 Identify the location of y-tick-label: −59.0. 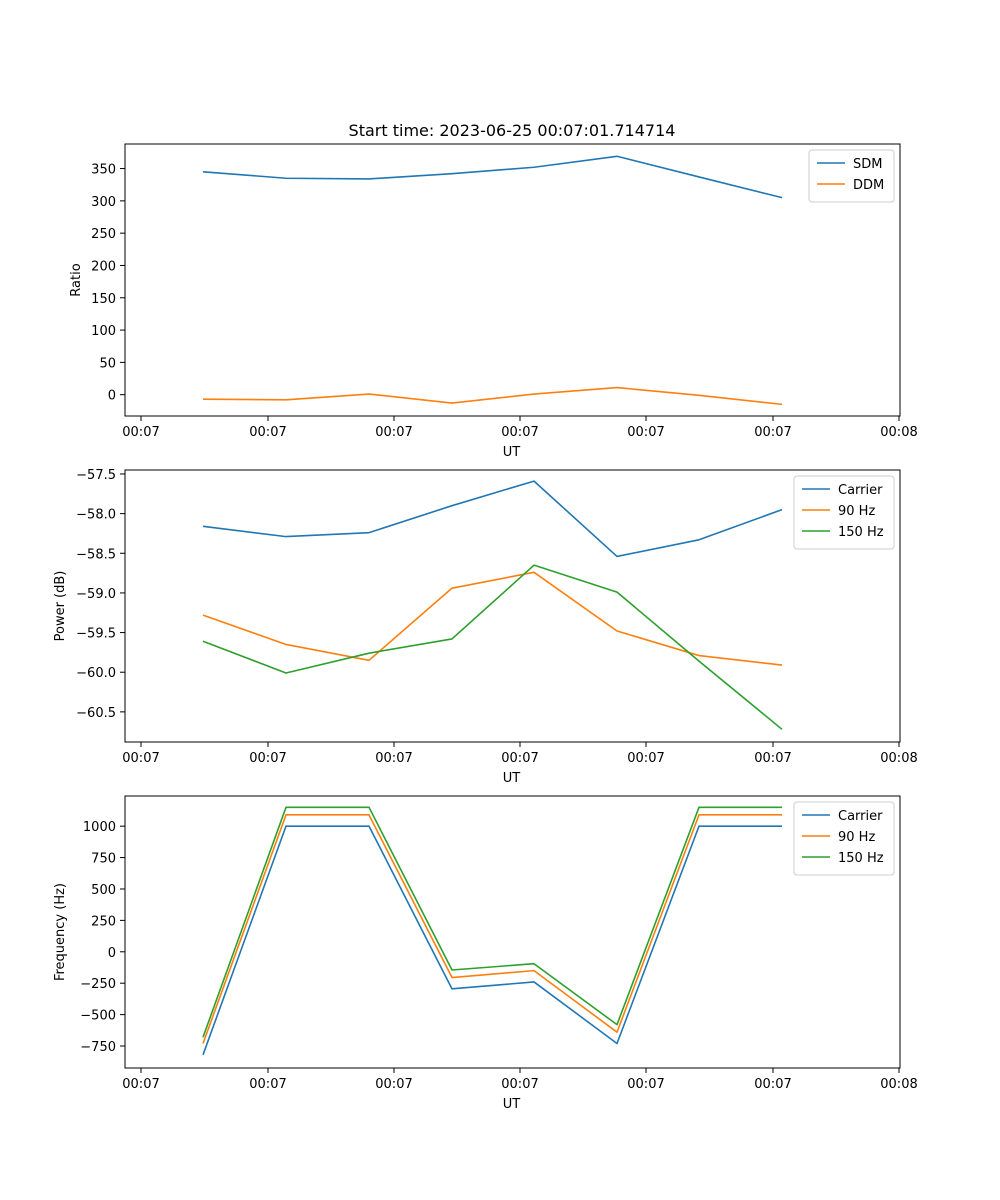
(96, 594).